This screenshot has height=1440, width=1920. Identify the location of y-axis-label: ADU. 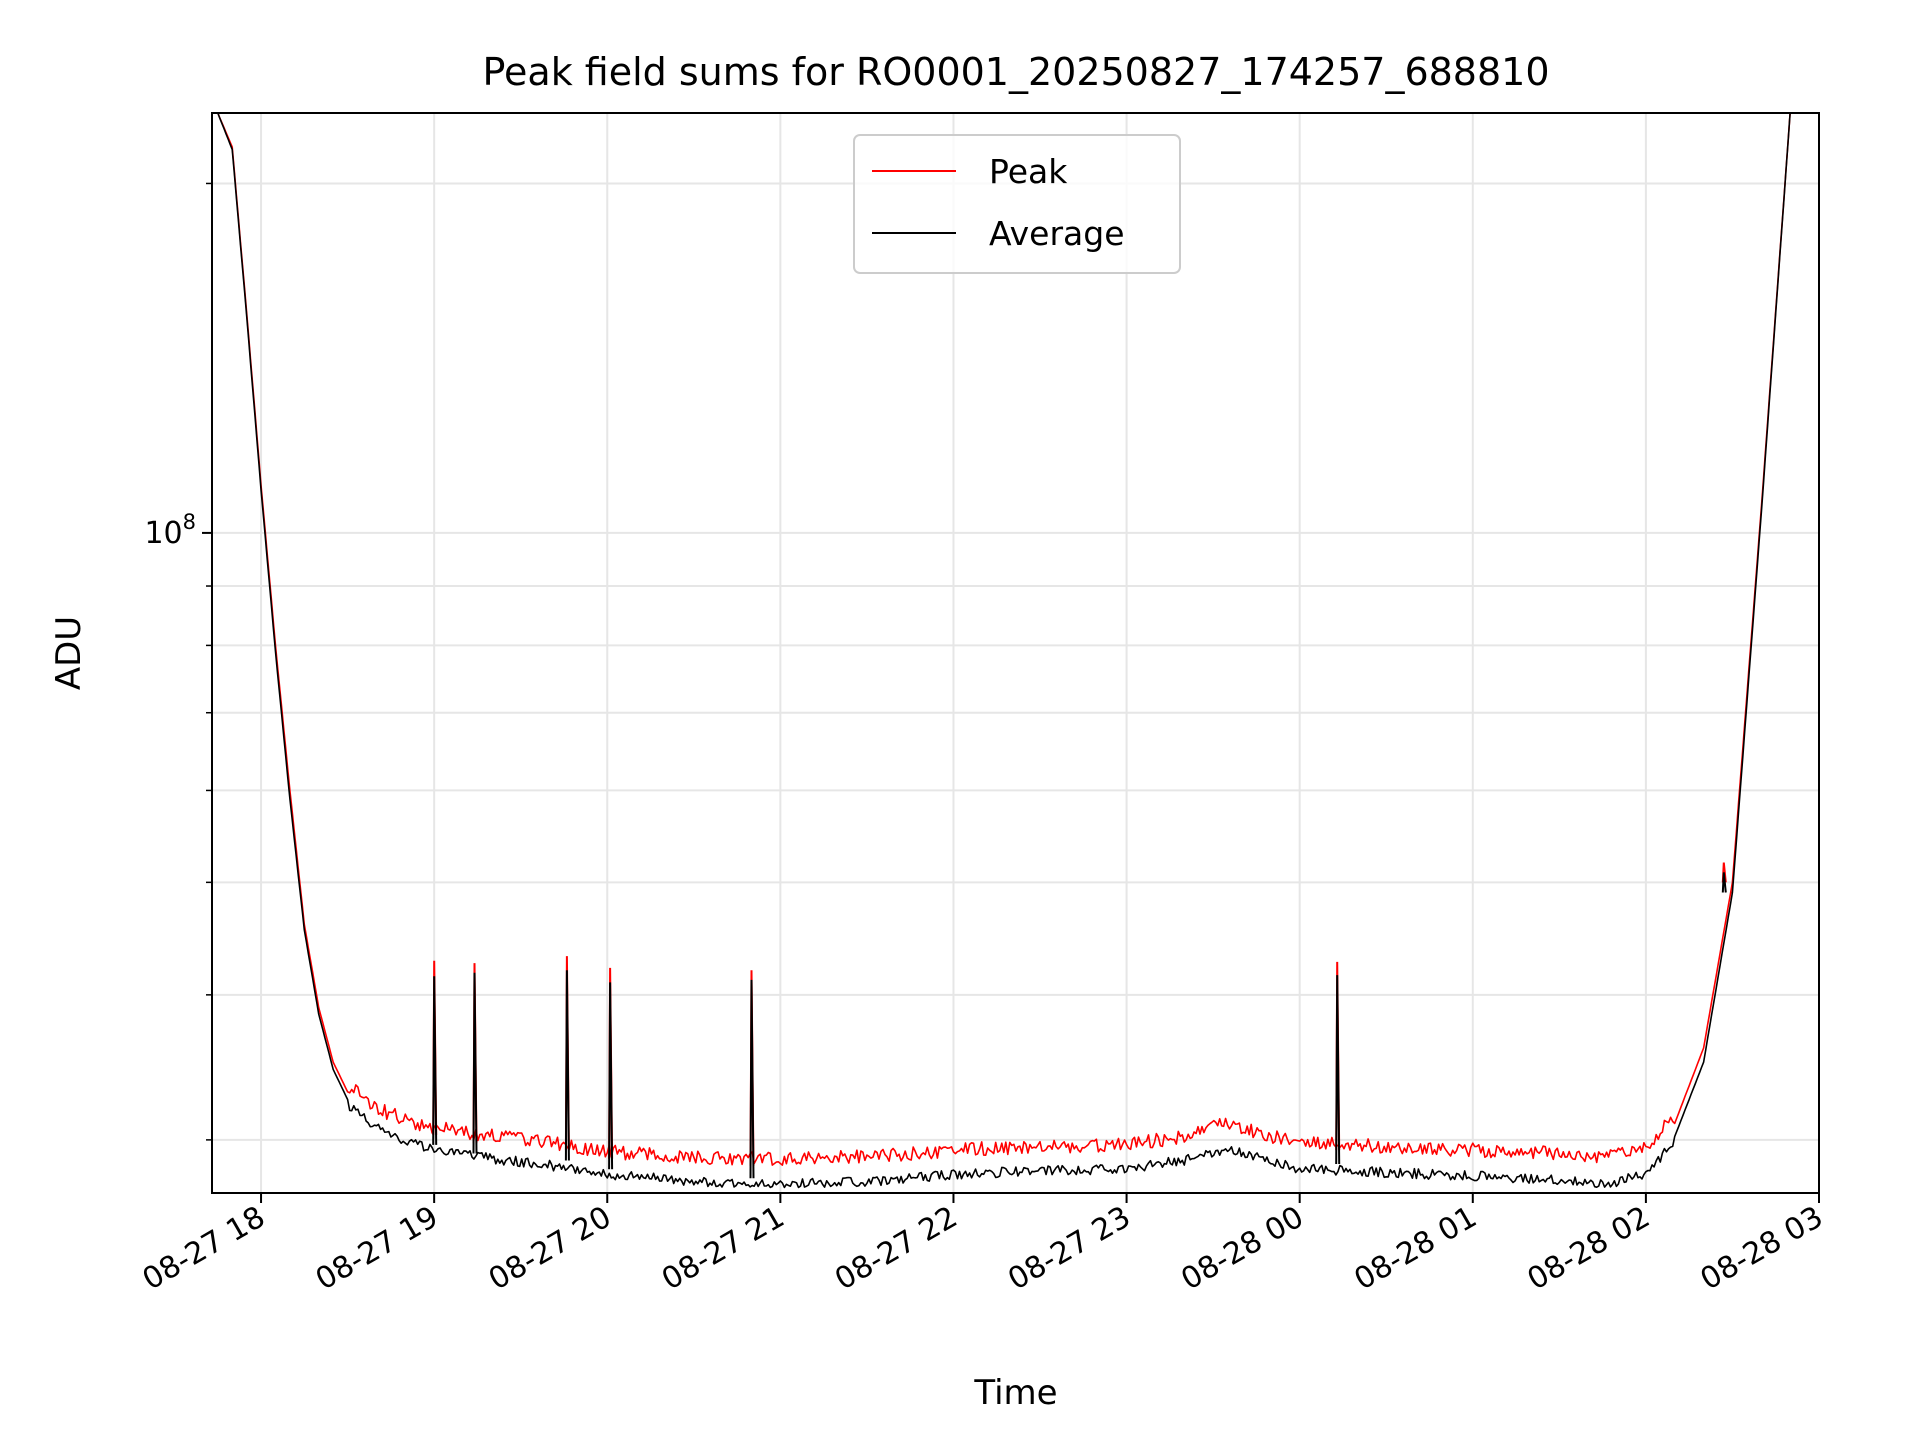
(69, 653).